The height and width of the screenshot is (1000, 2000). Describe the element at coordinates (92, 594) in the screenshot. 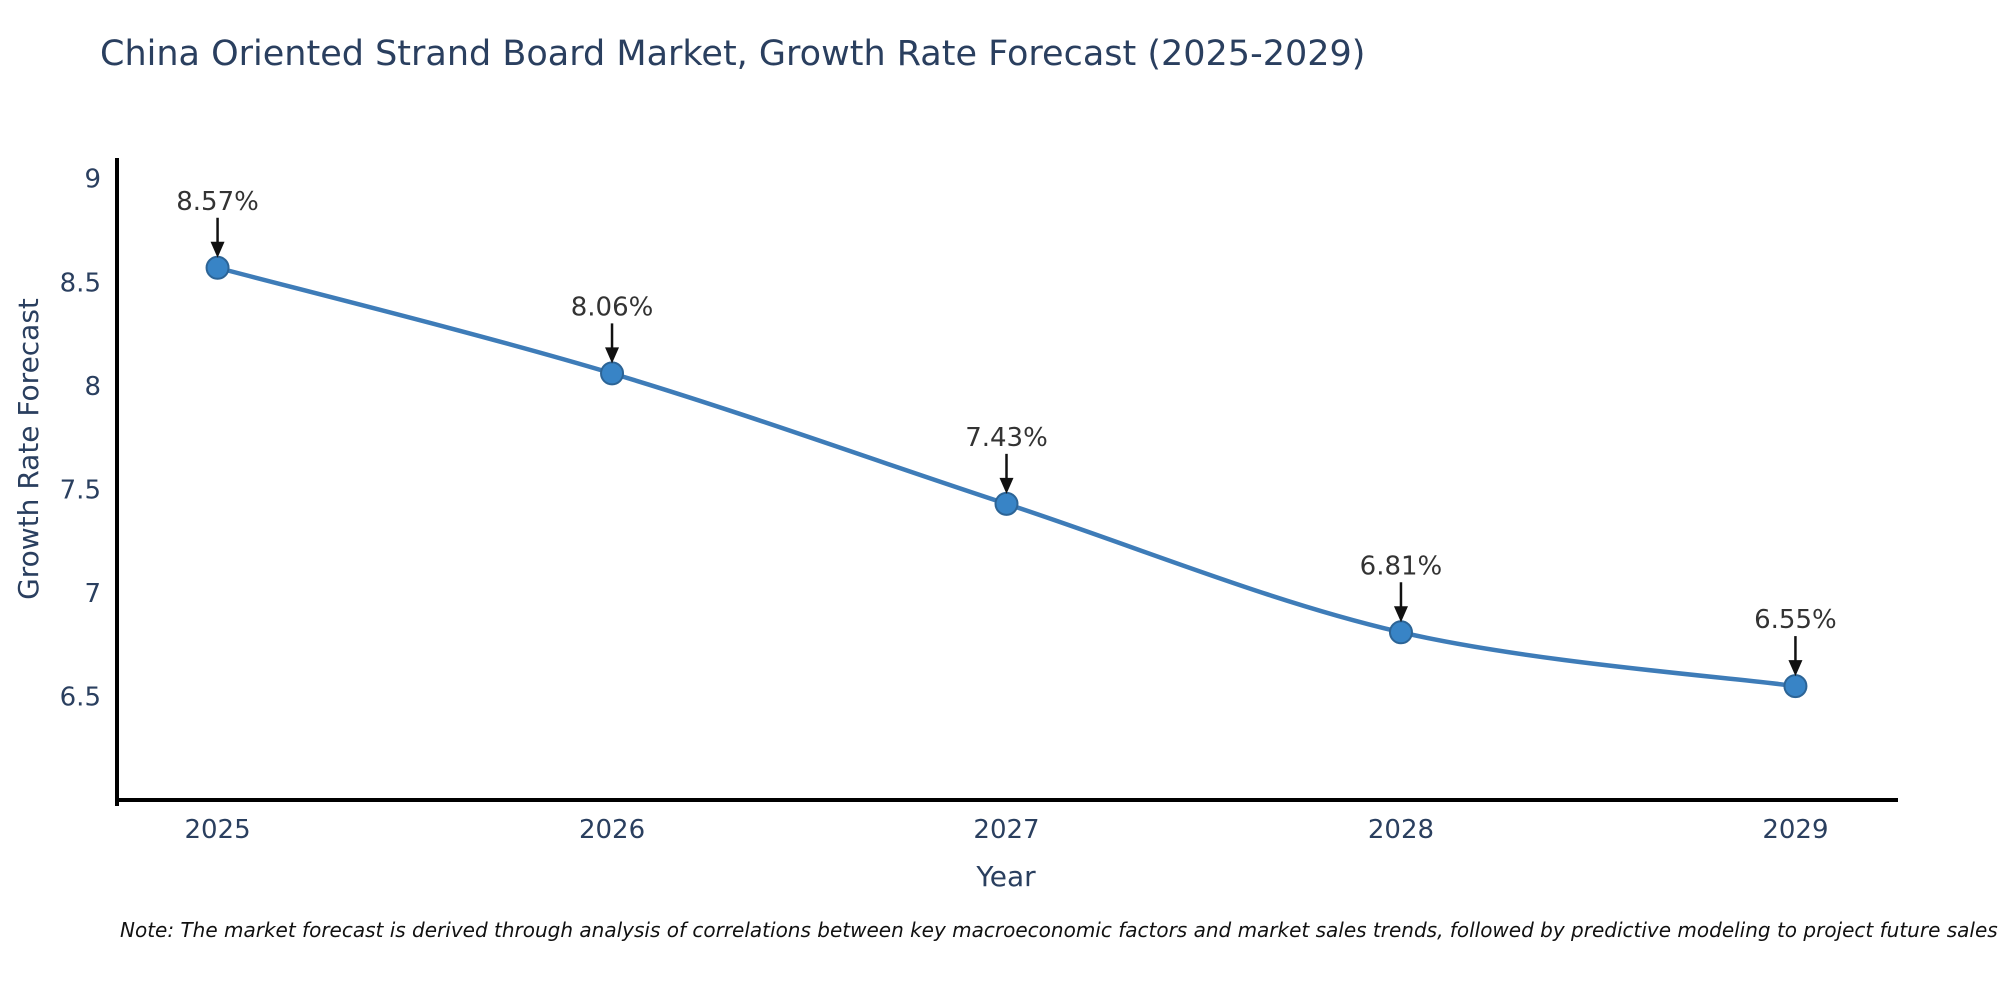

I see `y-tick-label: 7` at that location.